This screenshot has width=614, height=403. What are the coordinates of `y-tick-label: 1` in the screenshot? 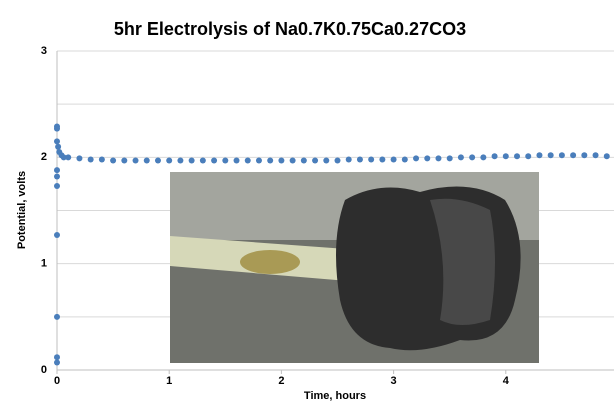 It's located at (44, 264).